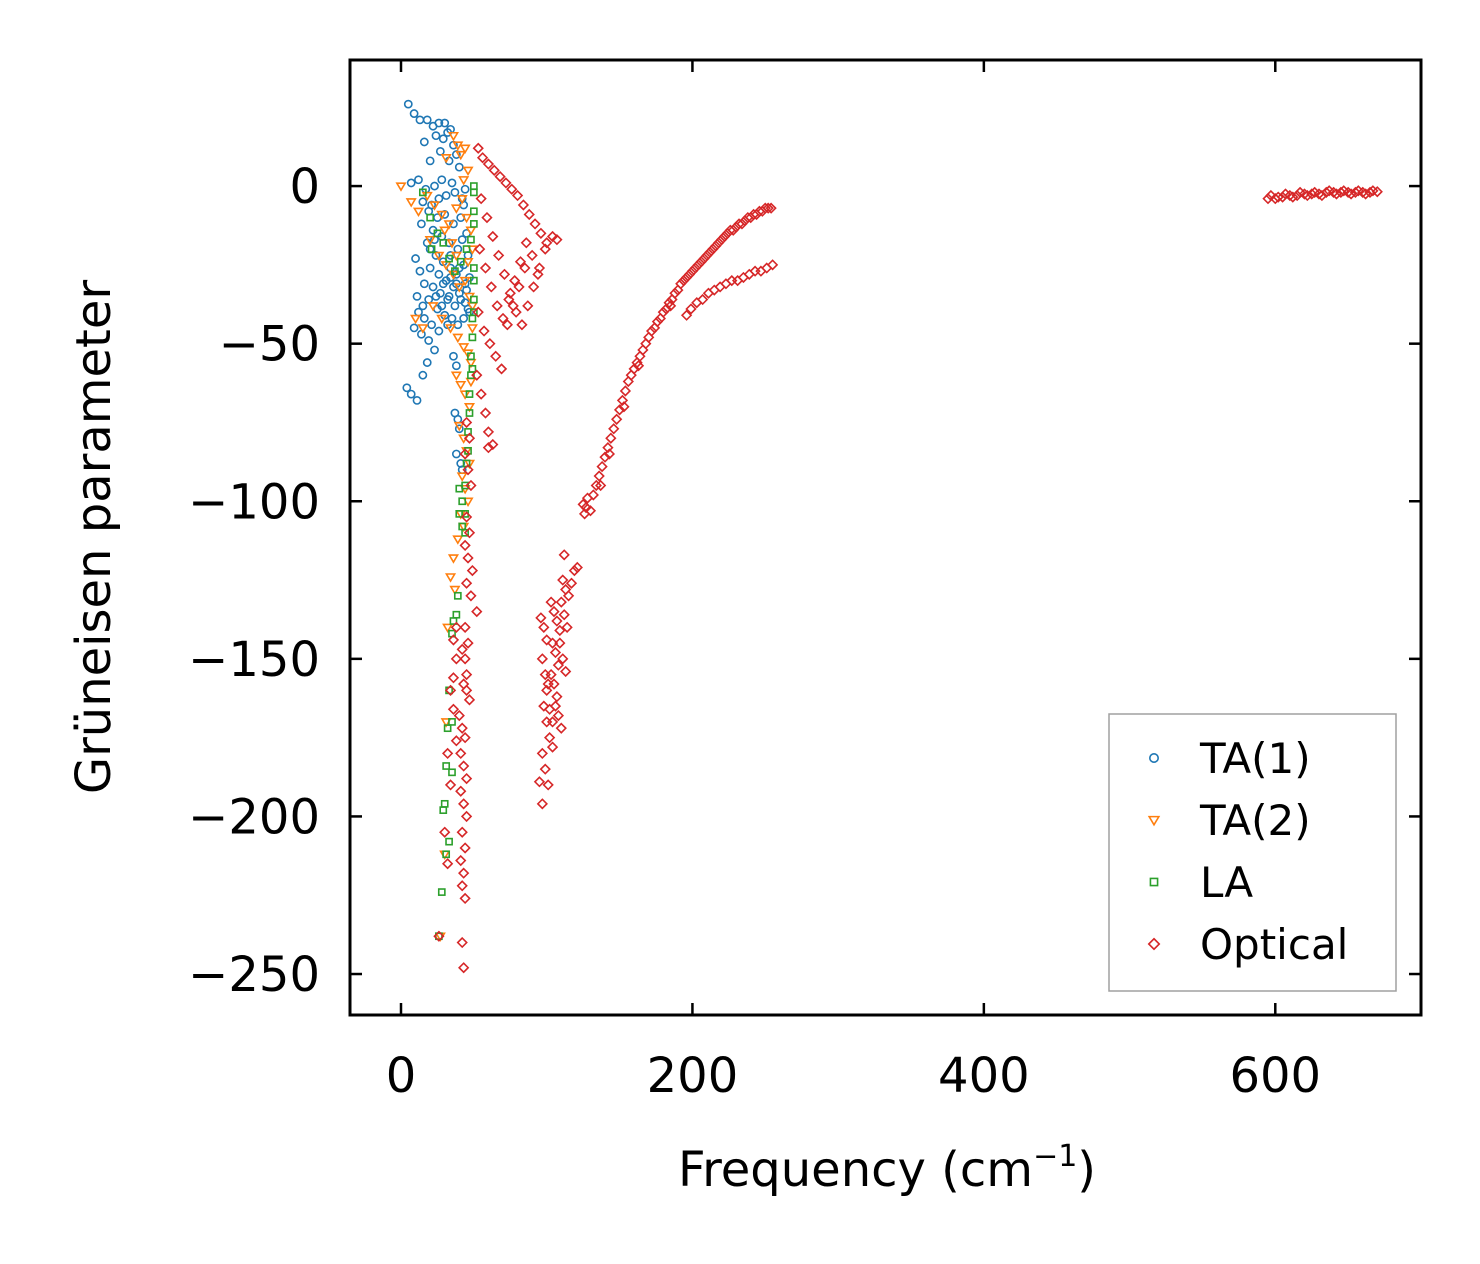 The image size is (1480, 1264). Describe the element at coordinates (1154, 882) in the screenshot. I see `legend-marker` at that location.